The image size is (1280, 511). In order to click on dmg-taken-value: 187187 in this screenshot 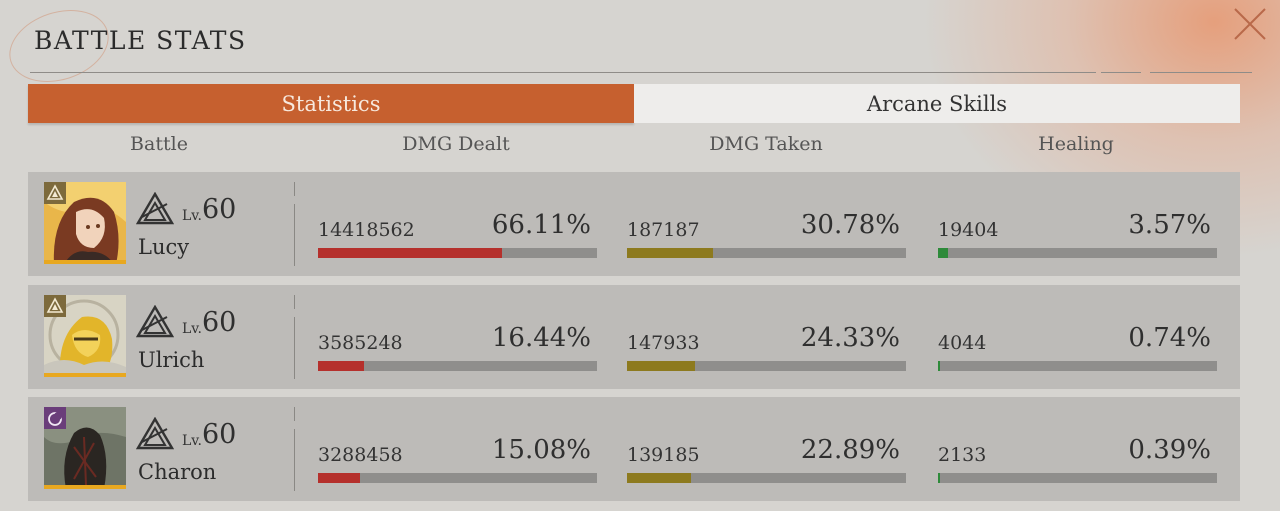, I will do `click(663, 230)`.